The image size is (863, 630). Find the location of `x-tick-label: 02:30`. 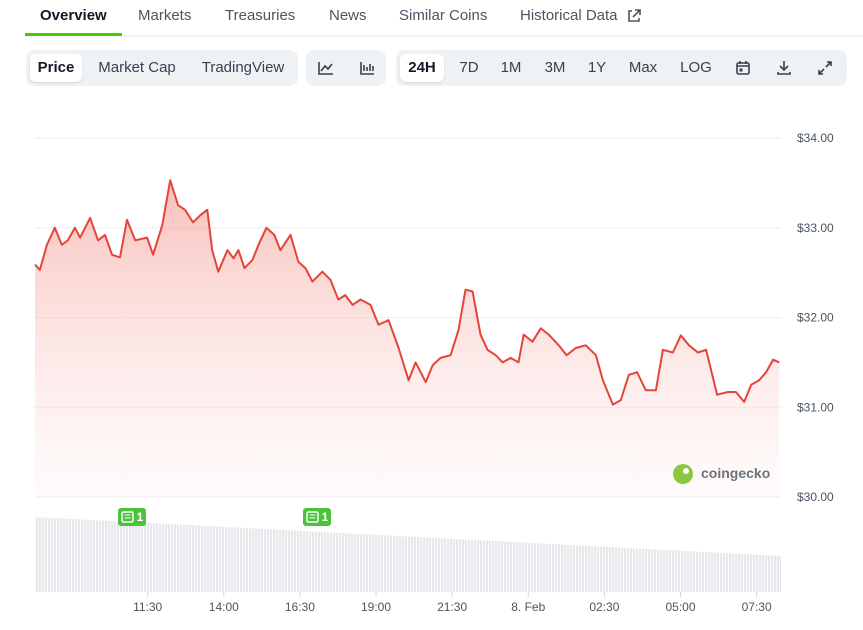

x-tick-label: 02:30 is located at coordinates (604, 607).